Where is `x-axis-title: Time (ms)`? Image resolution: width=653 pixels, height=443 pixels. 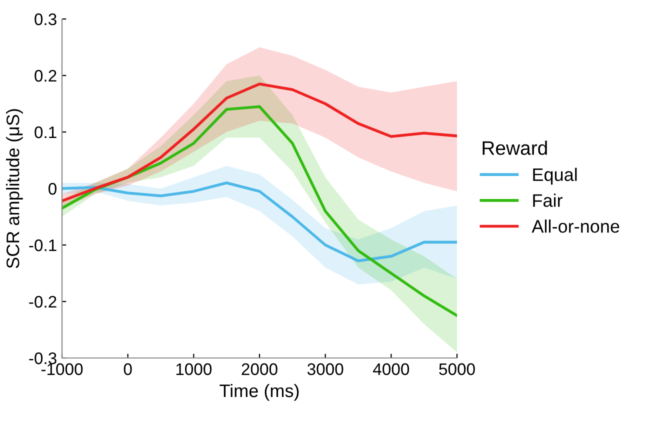
x-axis-title: Time (ms) is located at coordinates (259, 392).